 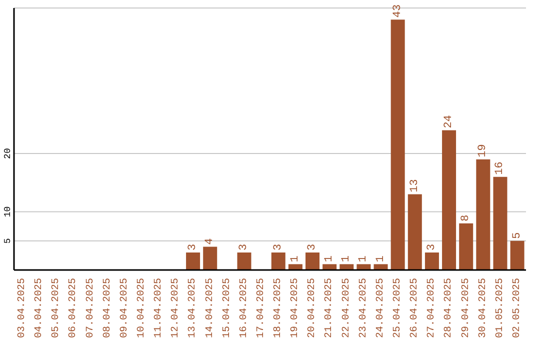 I want to click on x-tick-label: 30.04.2025, so click(x=483, y=308).